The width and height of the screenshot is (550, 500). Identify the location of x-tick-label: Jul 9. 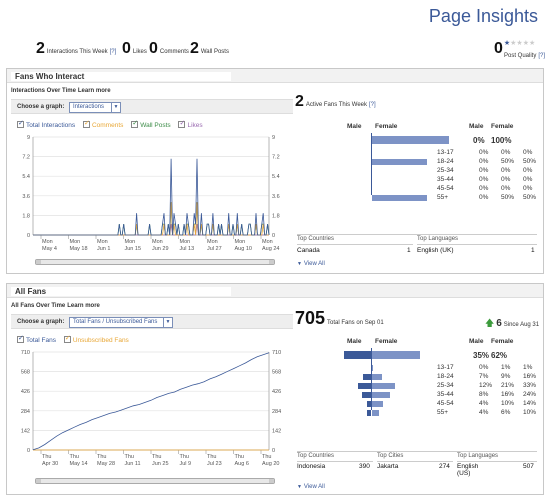
(186, 464).